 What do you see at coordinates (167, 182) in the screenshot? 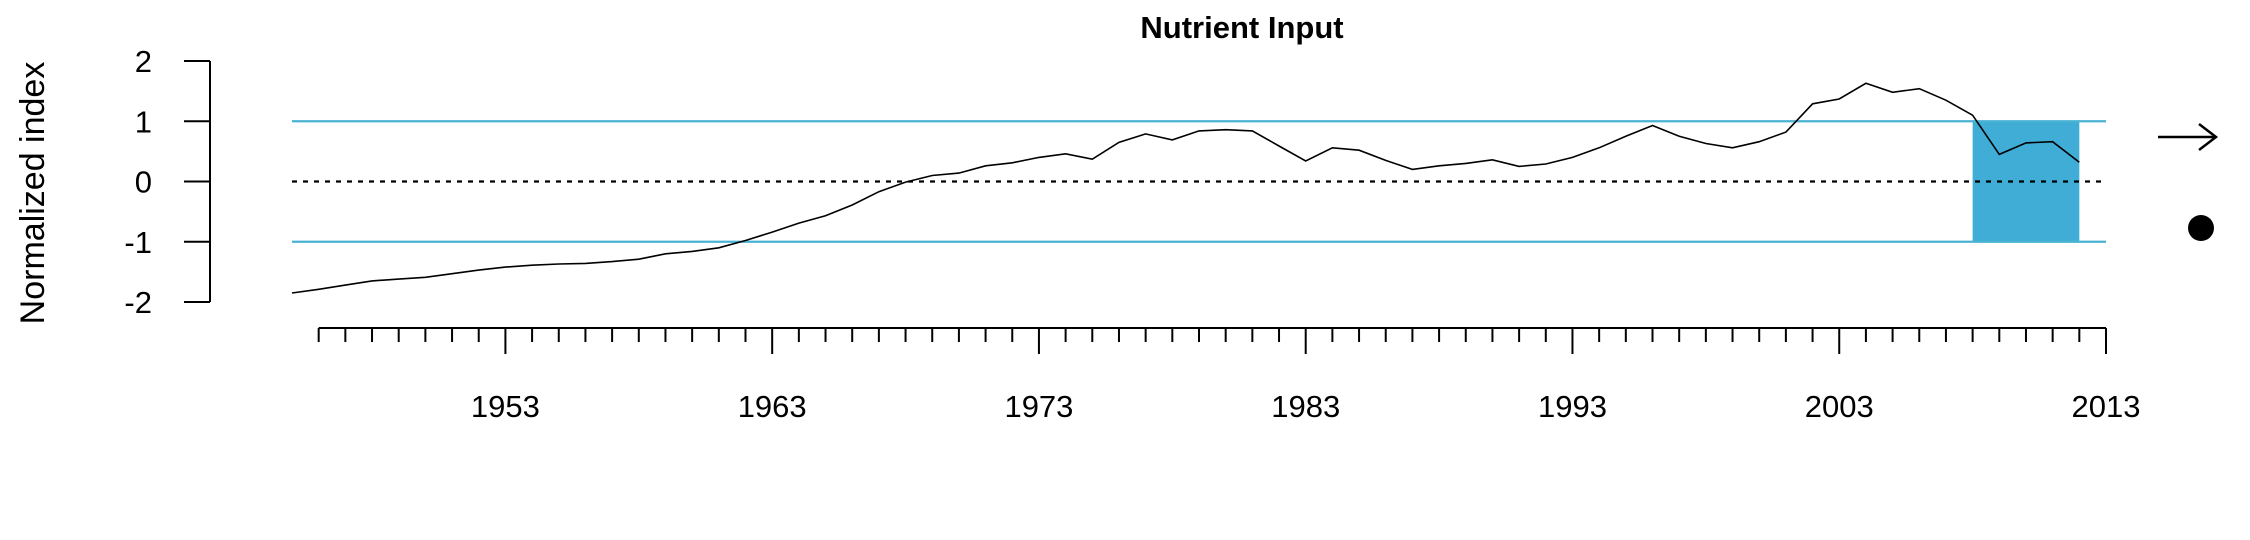
I see `y-axis: -2 -1 0 1 2` at bounding box center [167, 182].